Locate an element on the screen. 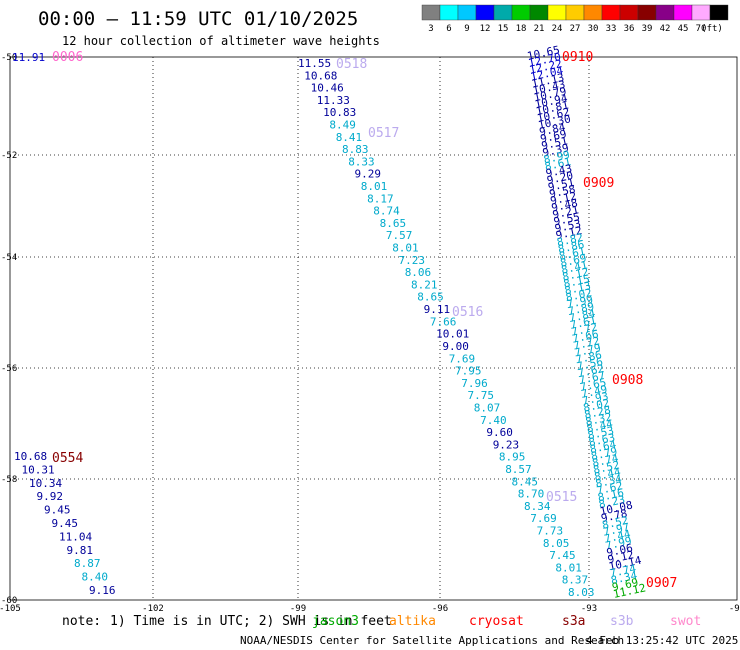 This screenshot has width=740, height=650. pass-label: 0515 is located at coordinates (561, 497).